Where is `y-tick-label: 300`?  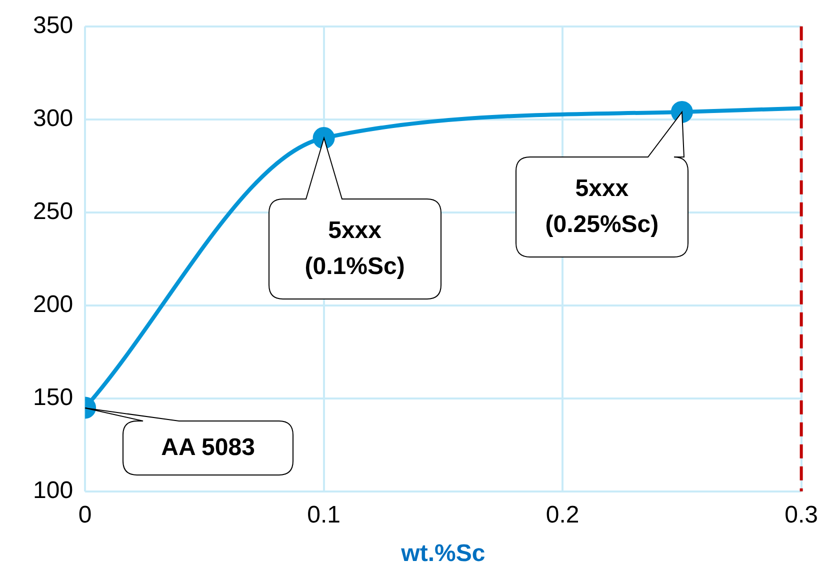
y-tick-label: 300 is located at coordinates (53, 118).